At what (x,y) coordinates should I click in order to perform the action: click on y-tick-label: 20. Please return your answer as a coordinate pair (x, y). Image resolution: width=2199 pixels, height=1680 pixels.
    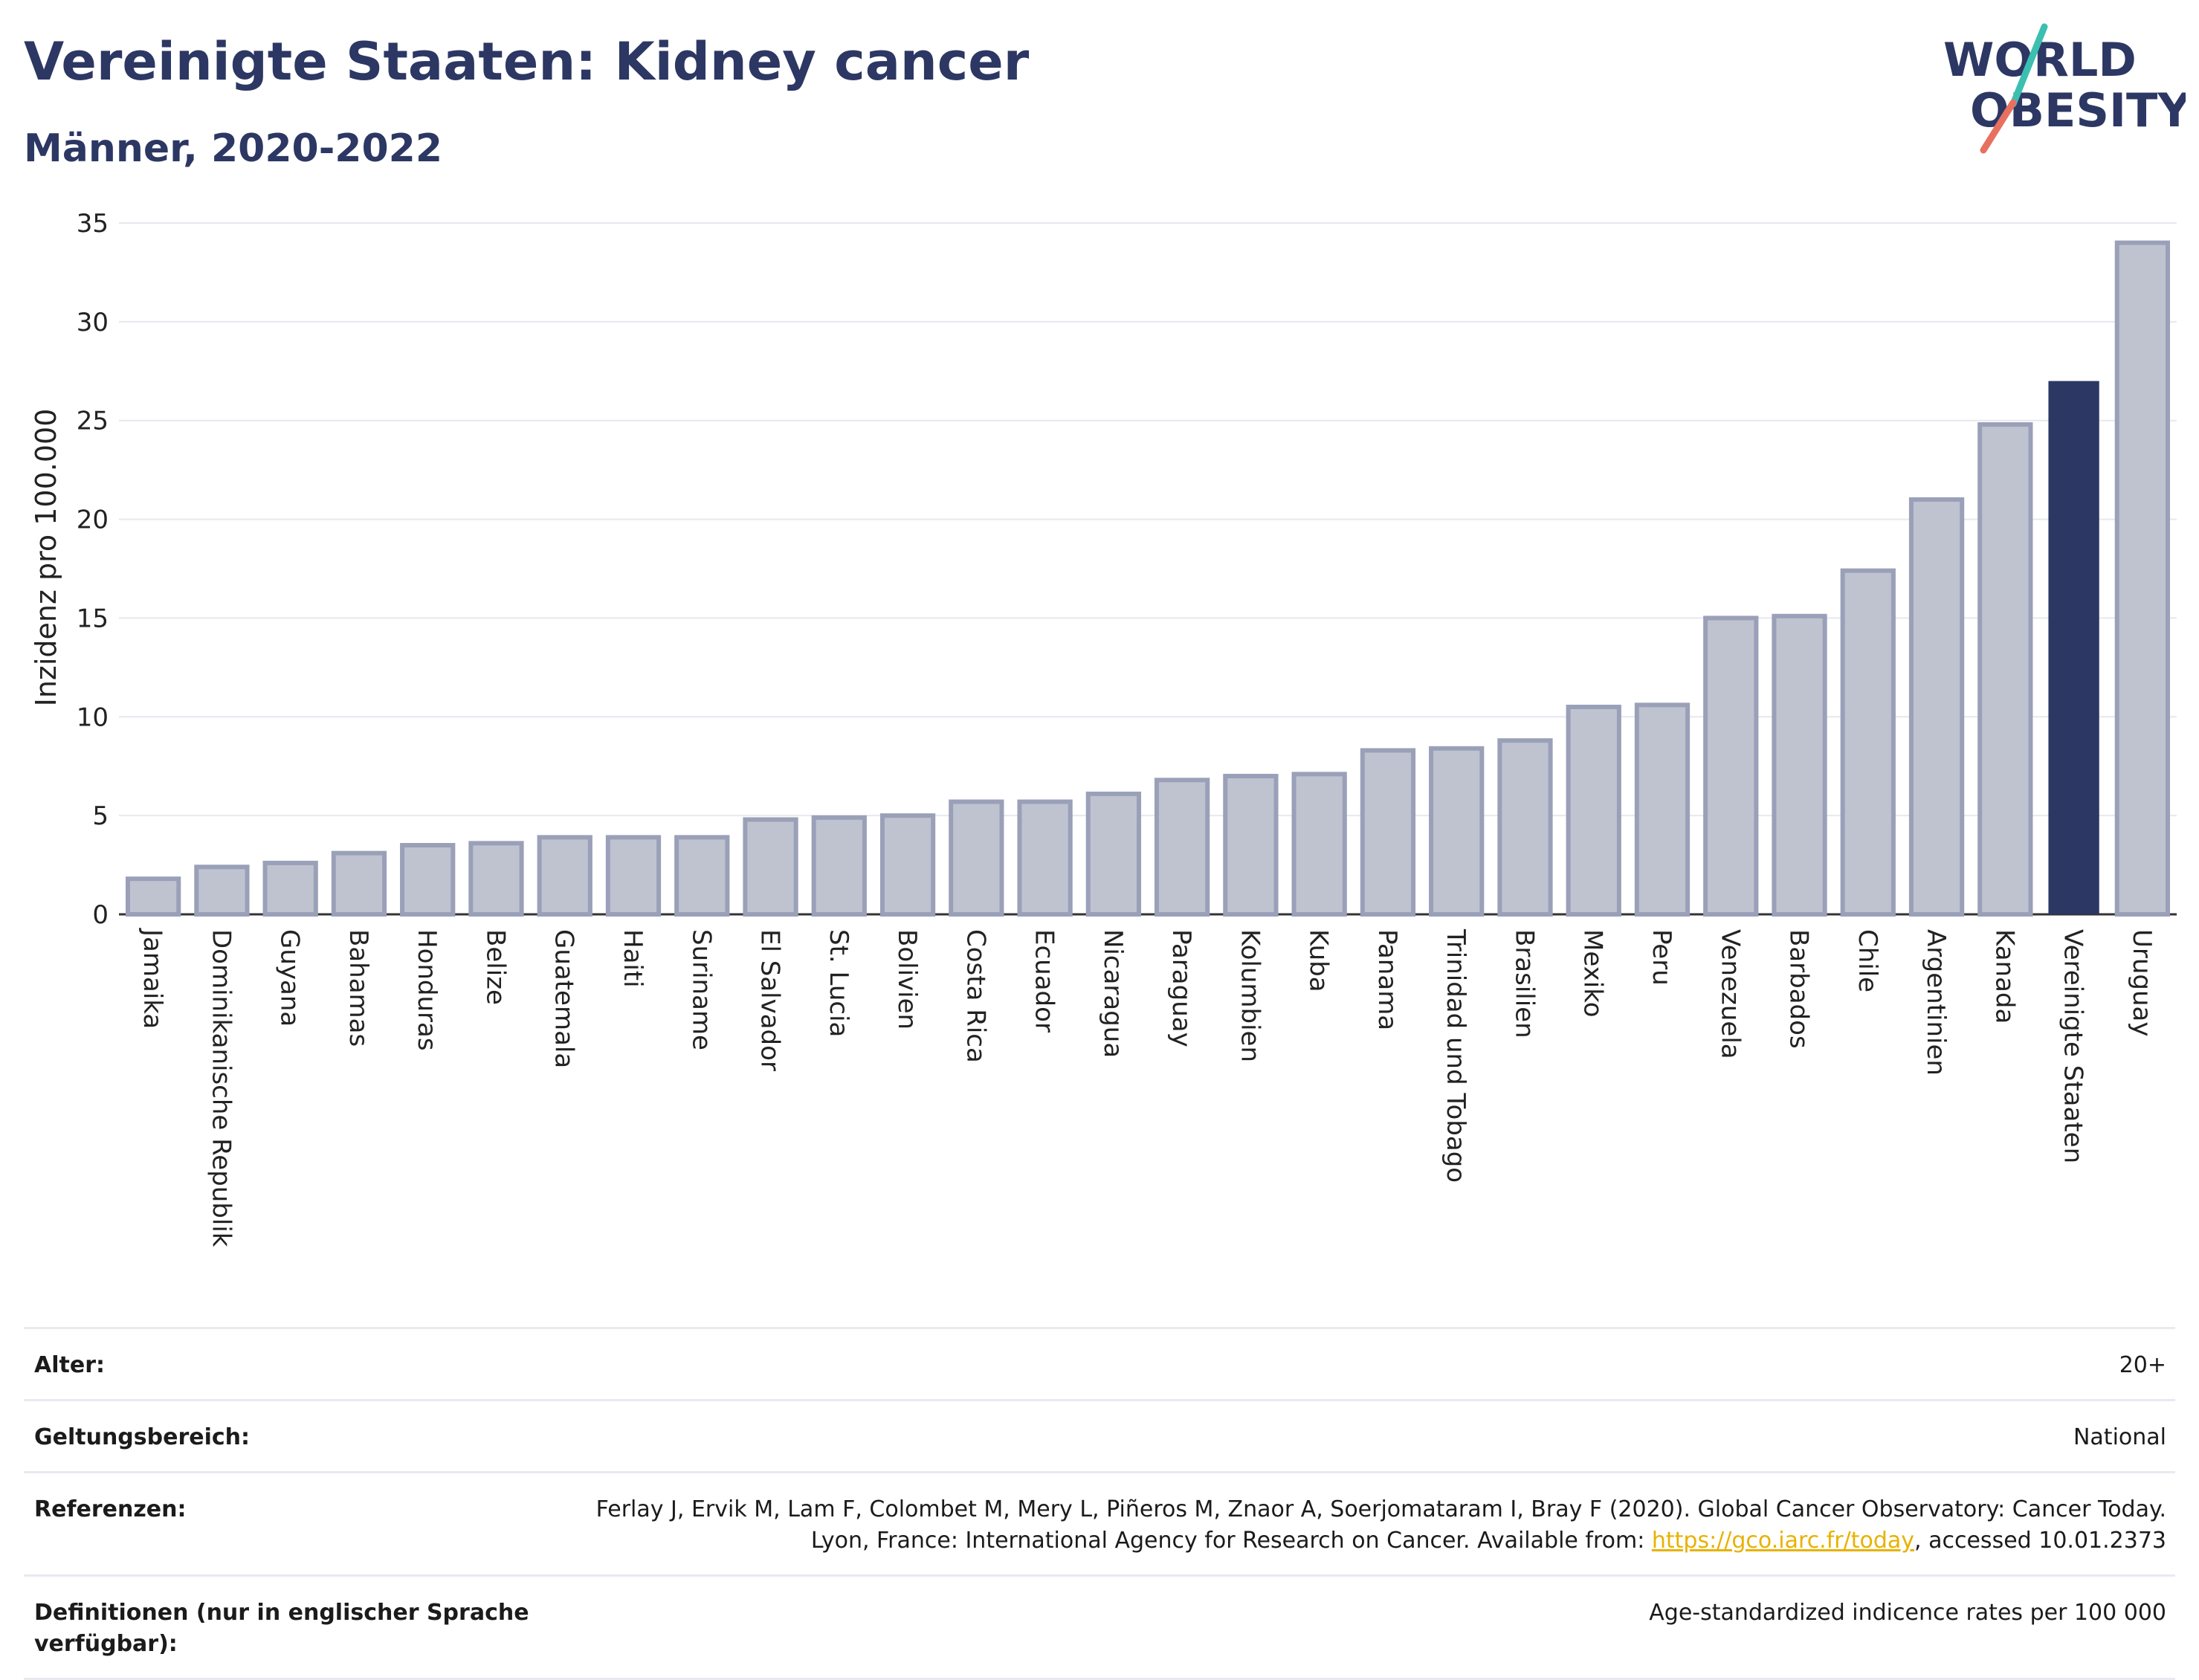
    Looking at the image, I should click on (93, 520).